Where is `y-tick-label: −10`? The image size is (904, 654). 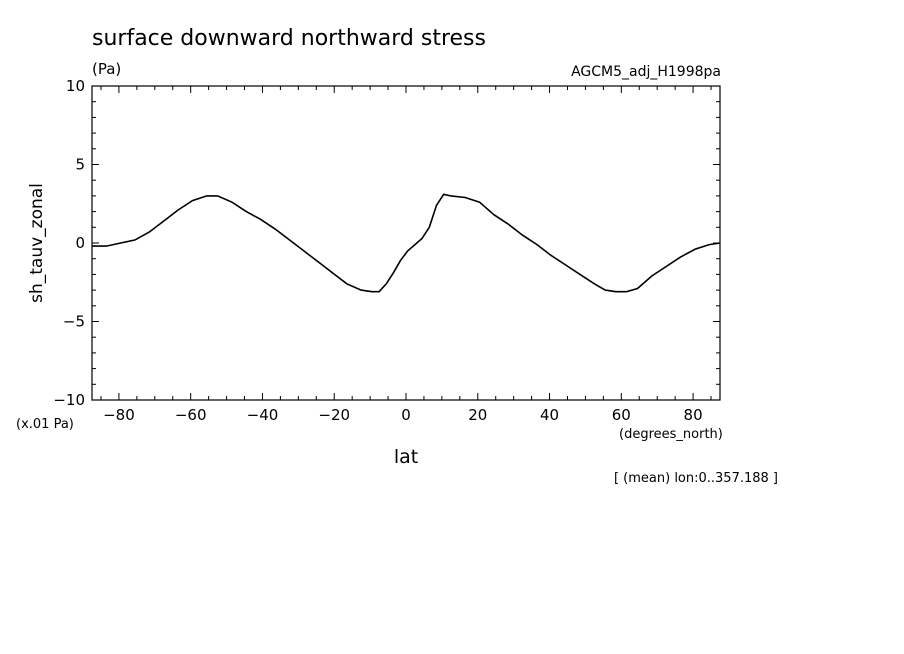 y-tick-label: −10 is located at coordinates (69, 400).